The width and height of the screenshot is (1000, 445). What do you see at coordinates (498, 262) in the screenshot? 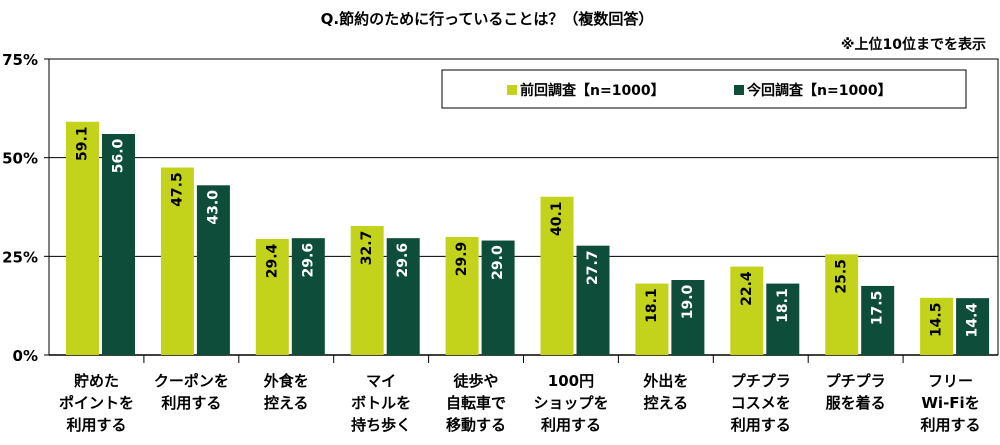
I see `bar-value-label: 29.0` at bounding box center [498, 262].